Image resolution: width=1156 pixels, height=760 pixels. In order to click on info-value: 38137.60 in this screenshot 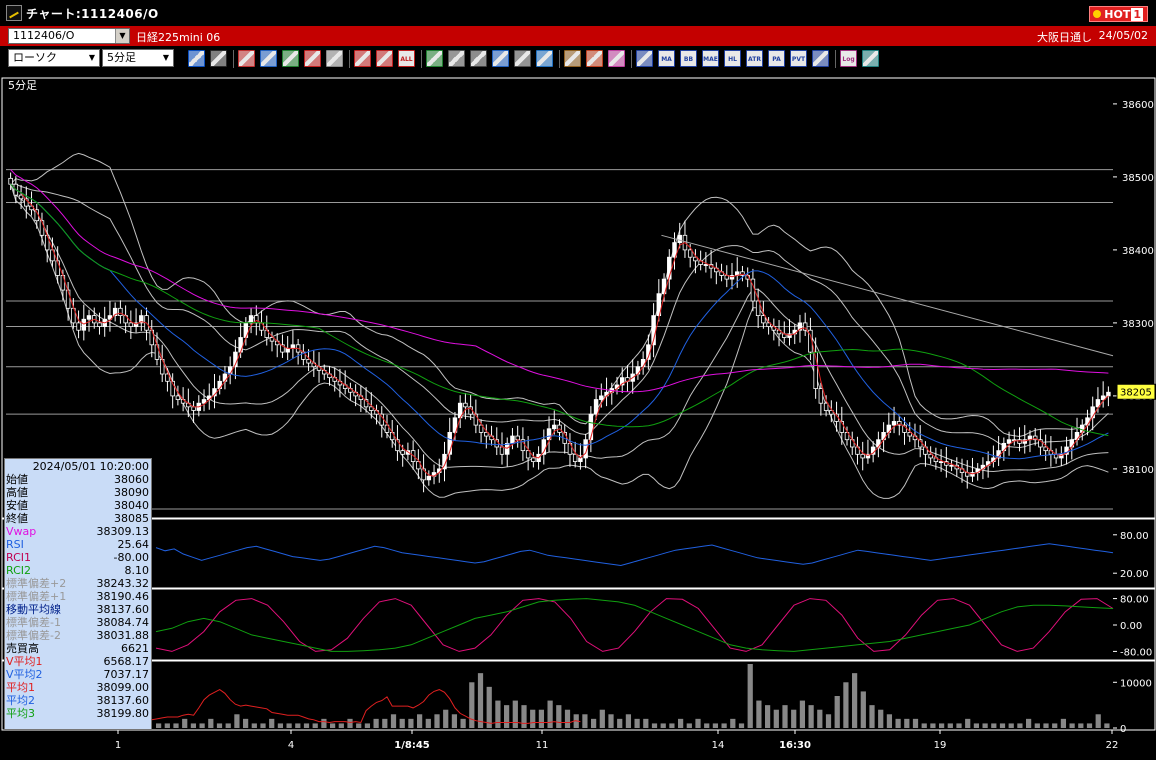, I will do `click(123, 700)`.